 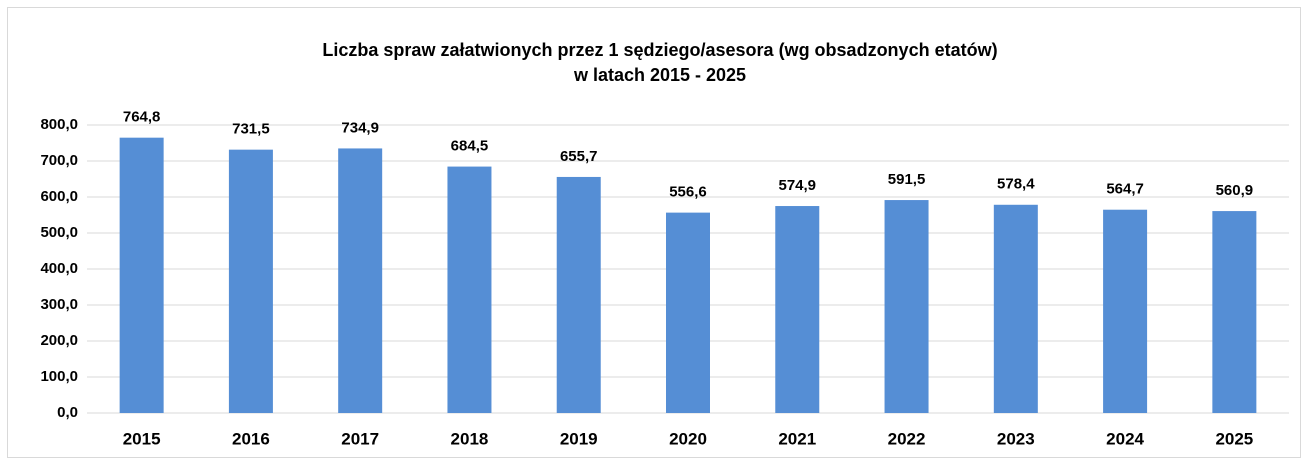 I want to click on y-tick-label: 700,0, so click(x=59, y=160).